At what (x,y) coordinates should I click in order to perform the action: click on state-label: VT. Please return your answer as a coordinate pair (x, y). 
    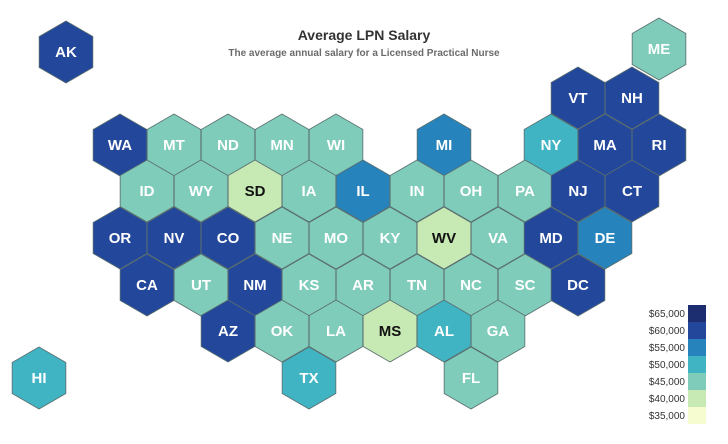
    Looking at the image, I should click on (577, 98).